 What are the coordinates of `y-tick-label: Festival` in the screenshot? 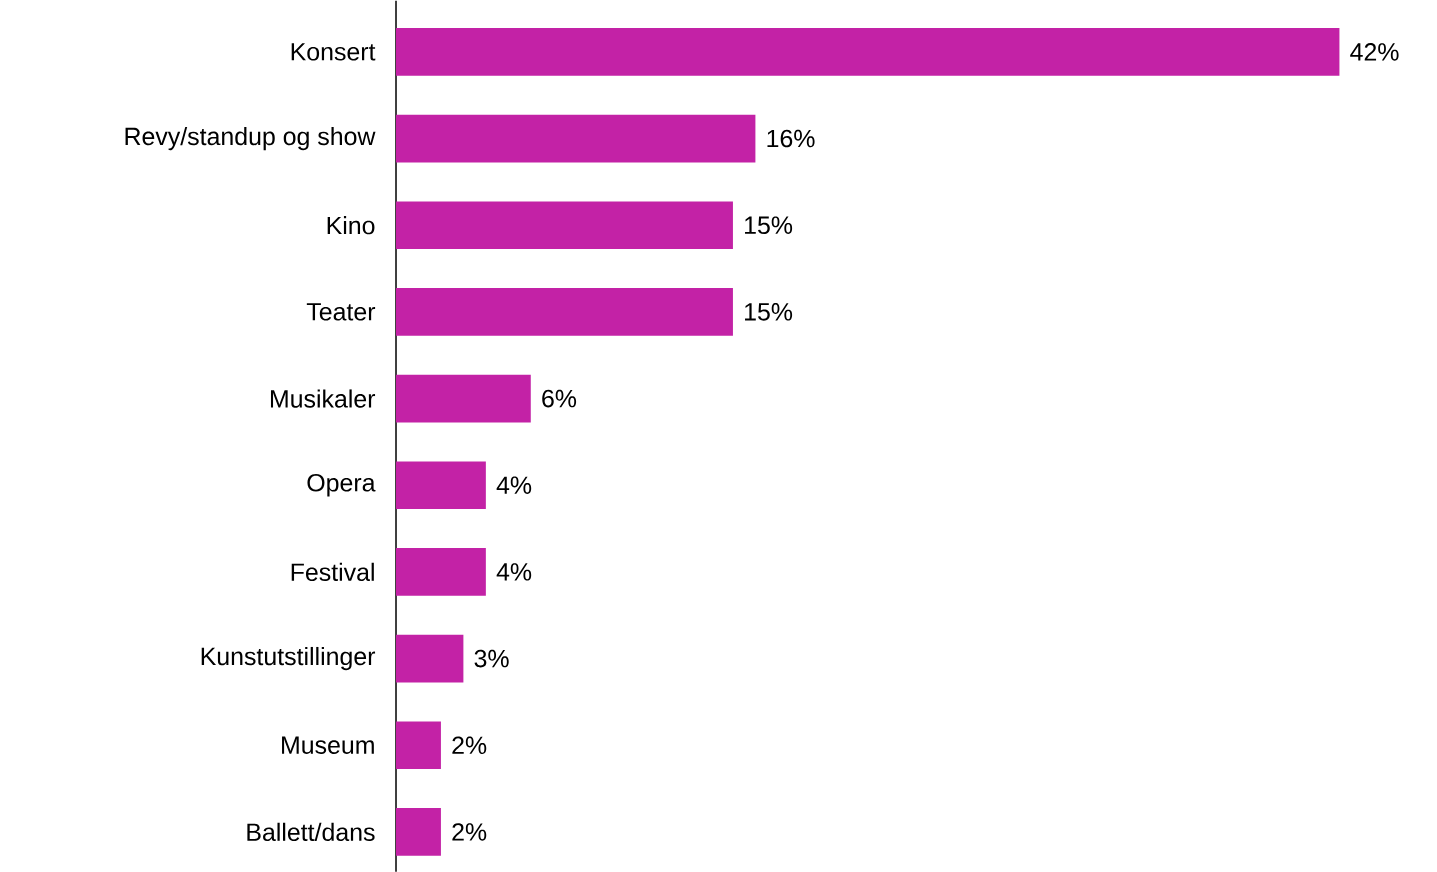 It's located at (332, 571).